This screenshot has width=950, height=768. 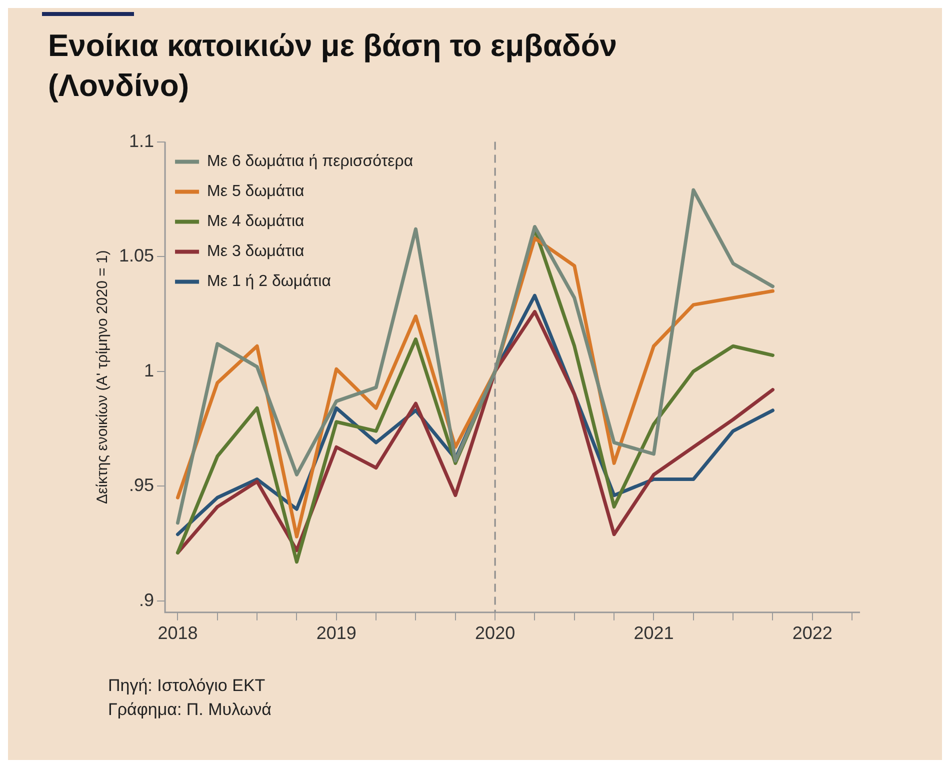 I want to click on y-tick-label: .95, so click(x=141, y=485).